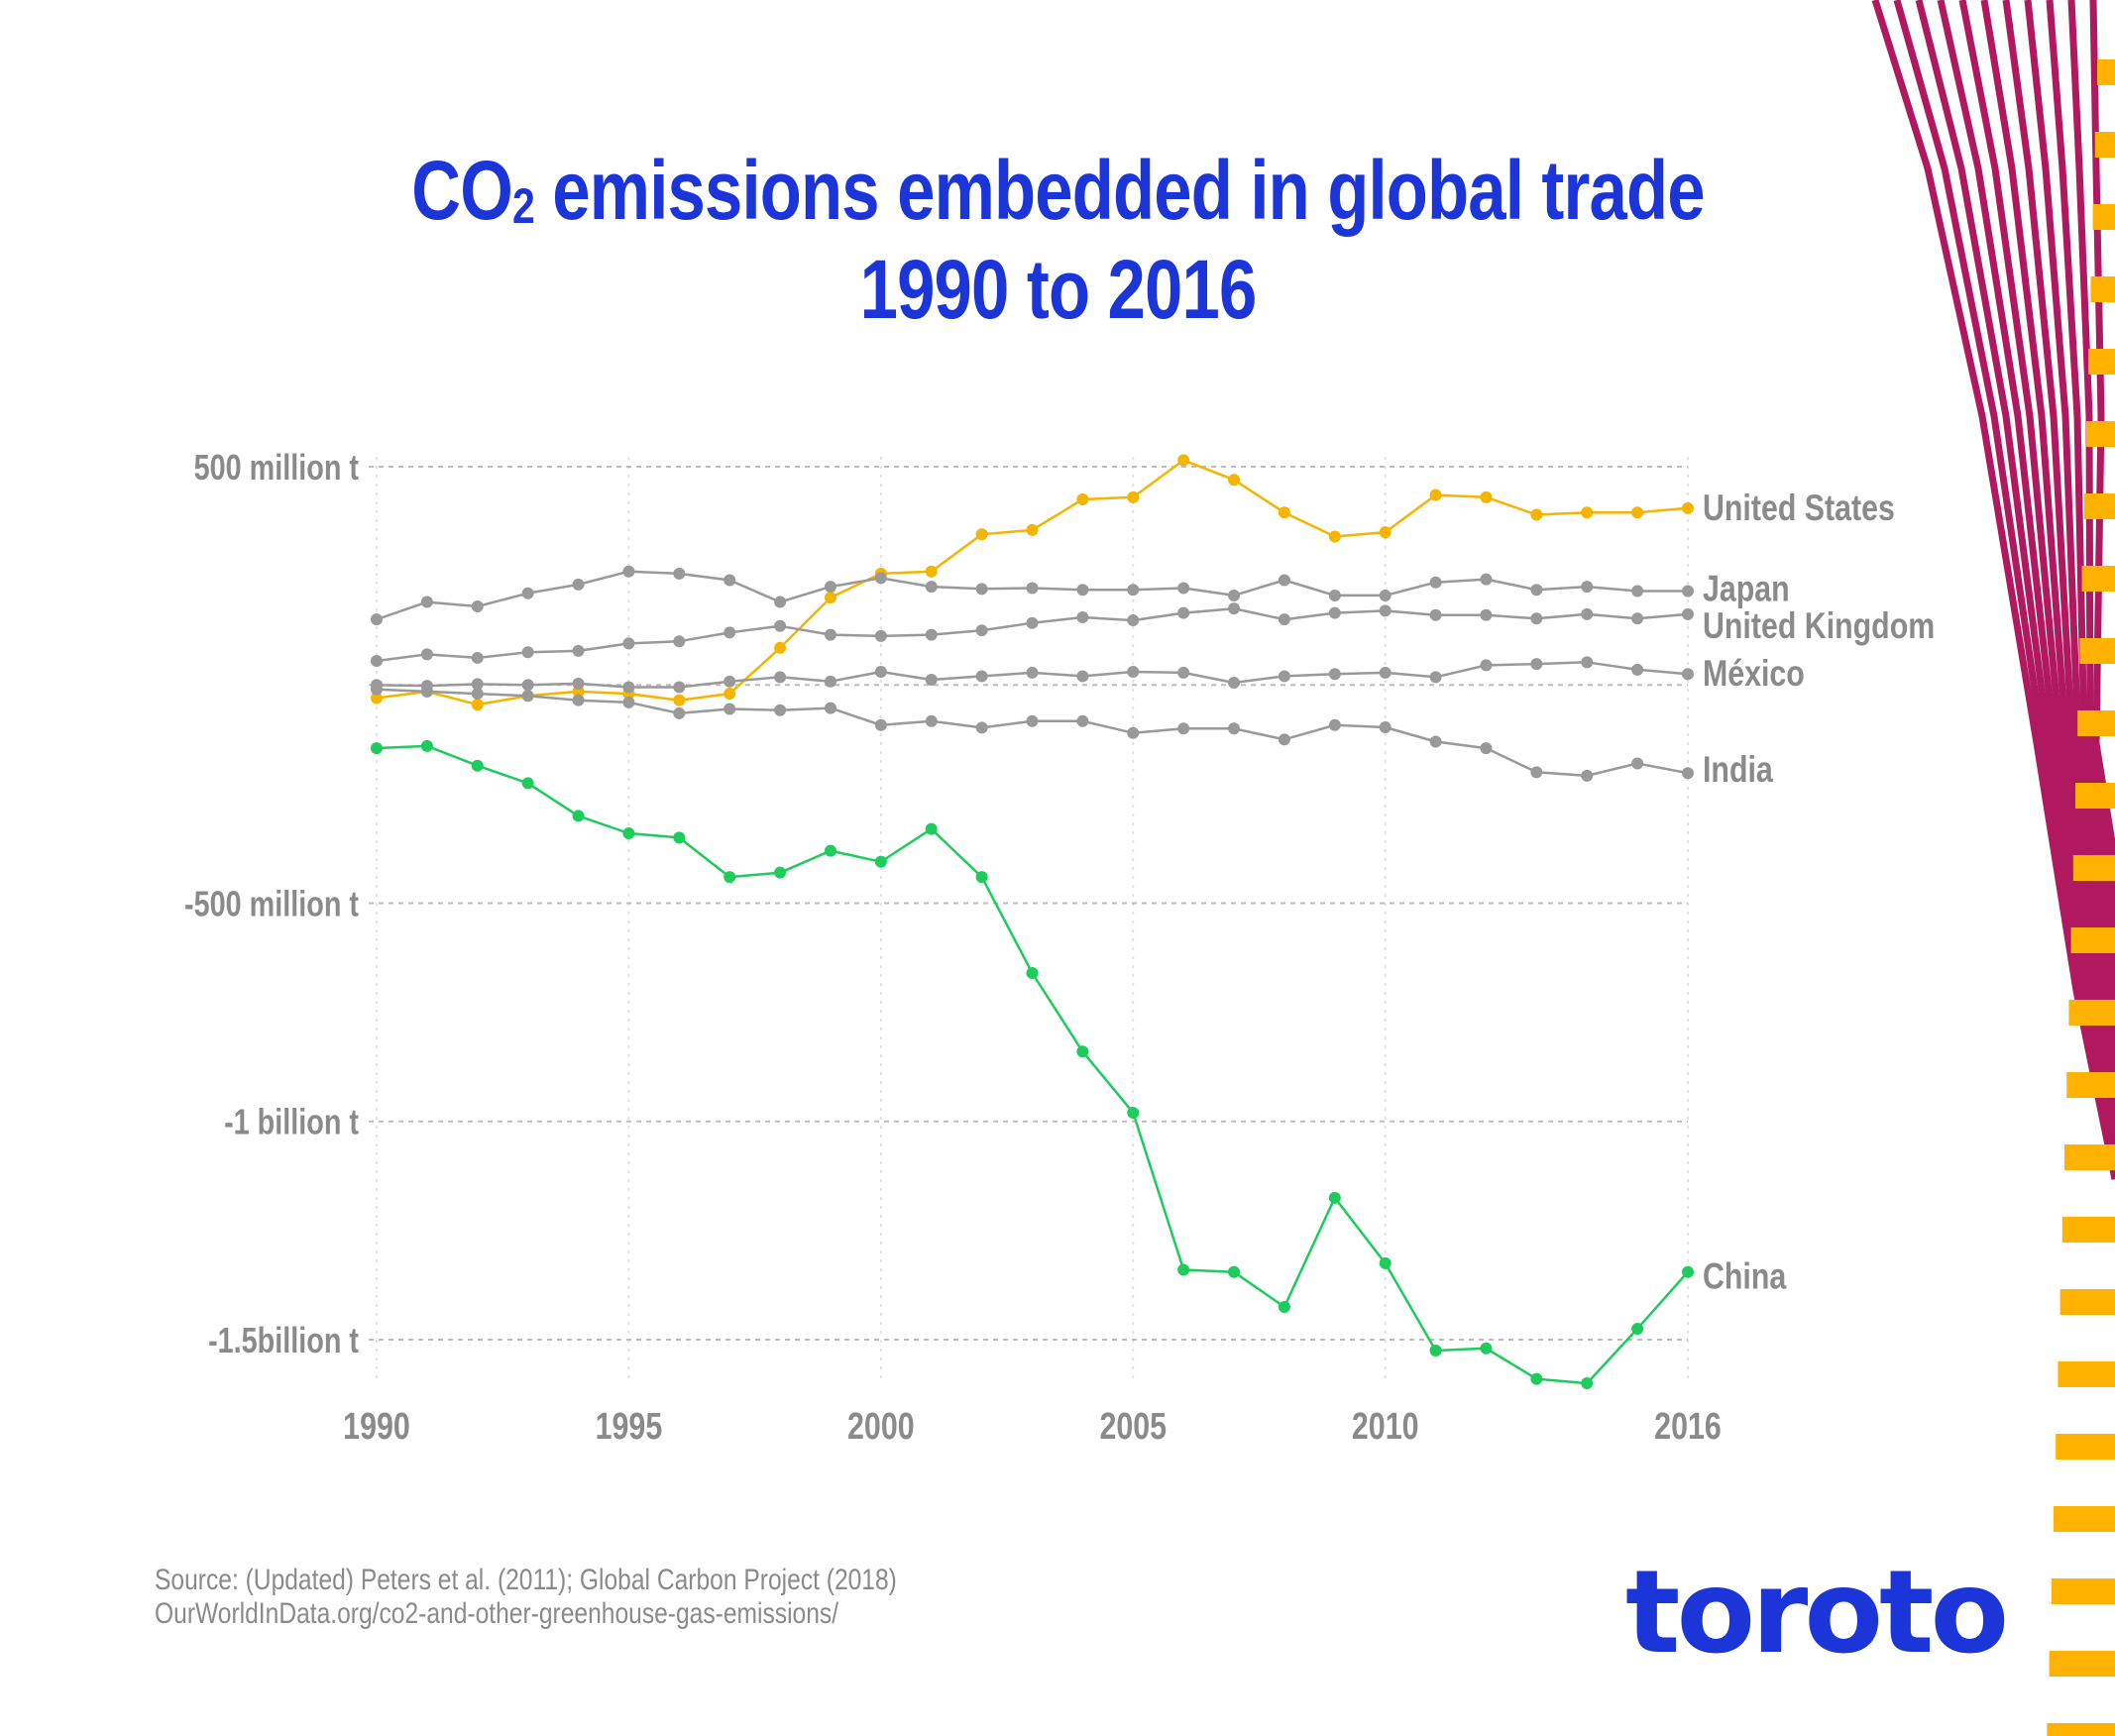  What do you see at coordinates (578, 700) in the screenshot?
I see `data-point-india-1994` at bounding box center [578, 700].